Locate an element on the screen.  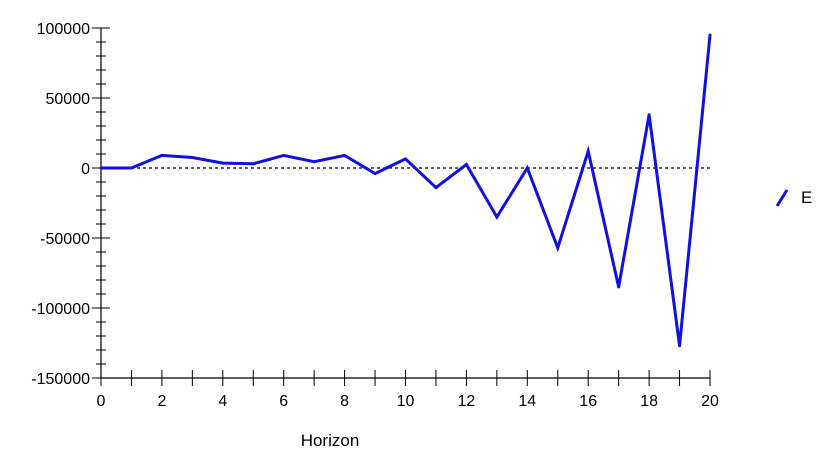
y-tick-label: -150000 is located at coordinates (60, 379).